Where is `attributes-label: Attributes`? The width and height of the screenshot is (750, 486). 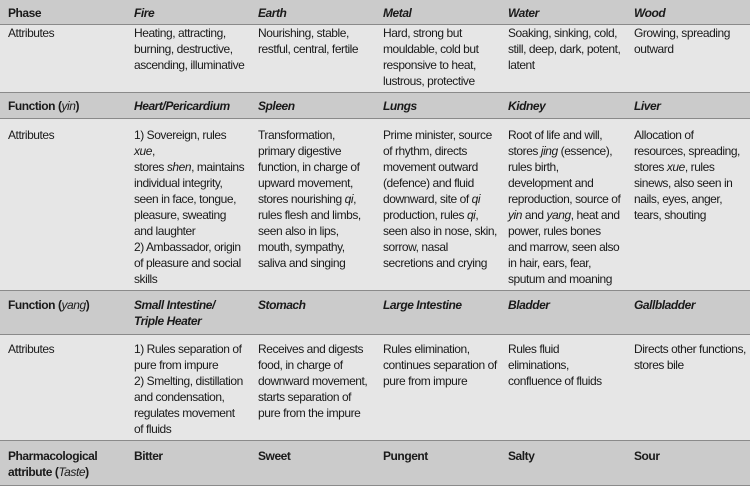 attributes-label: Attributes is located at coordinates (31, 33).